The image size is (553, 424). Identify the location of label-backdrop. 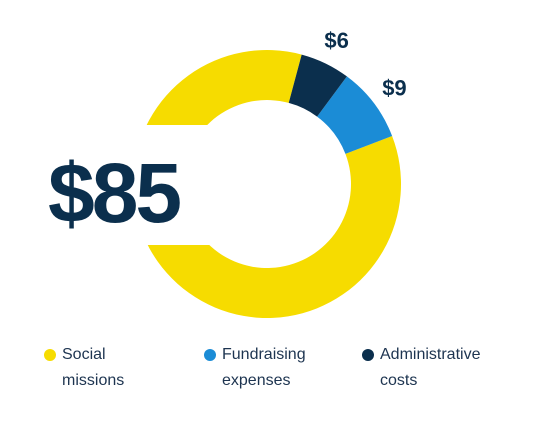
(128, 185).